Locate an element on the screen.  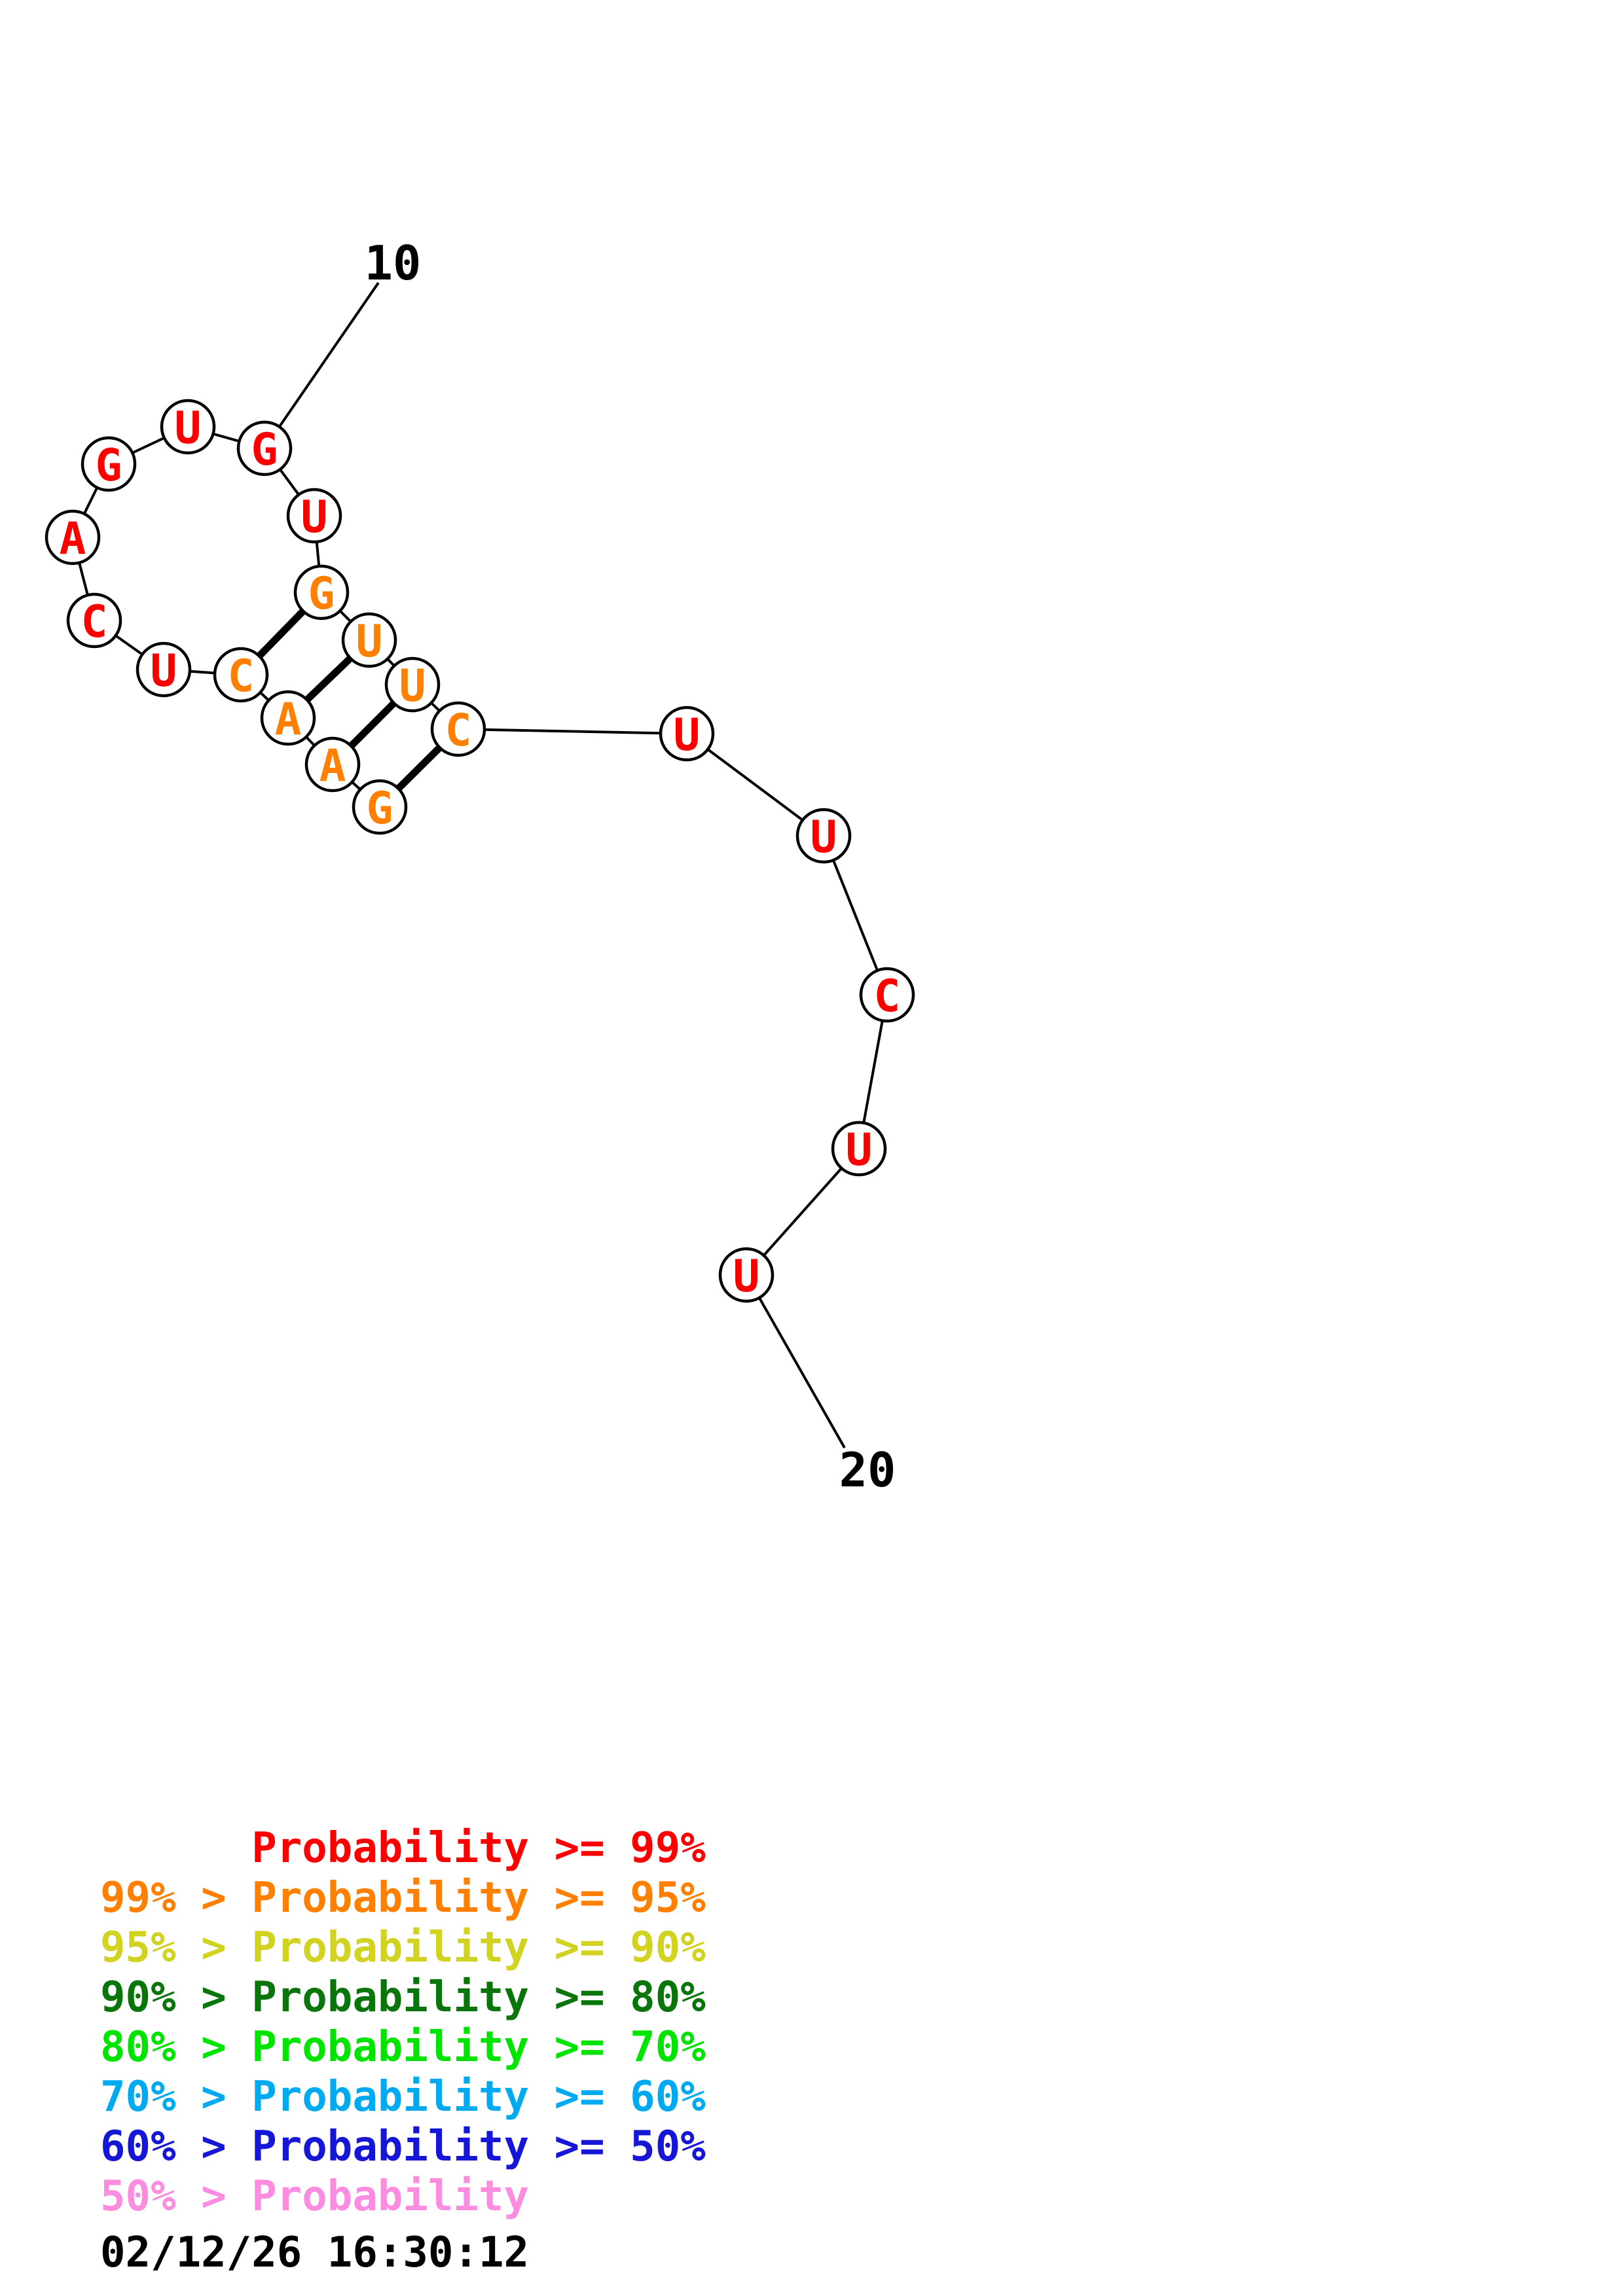
legend-row: 60% > Probability >= 50% is located at coordinates (403, 2147).